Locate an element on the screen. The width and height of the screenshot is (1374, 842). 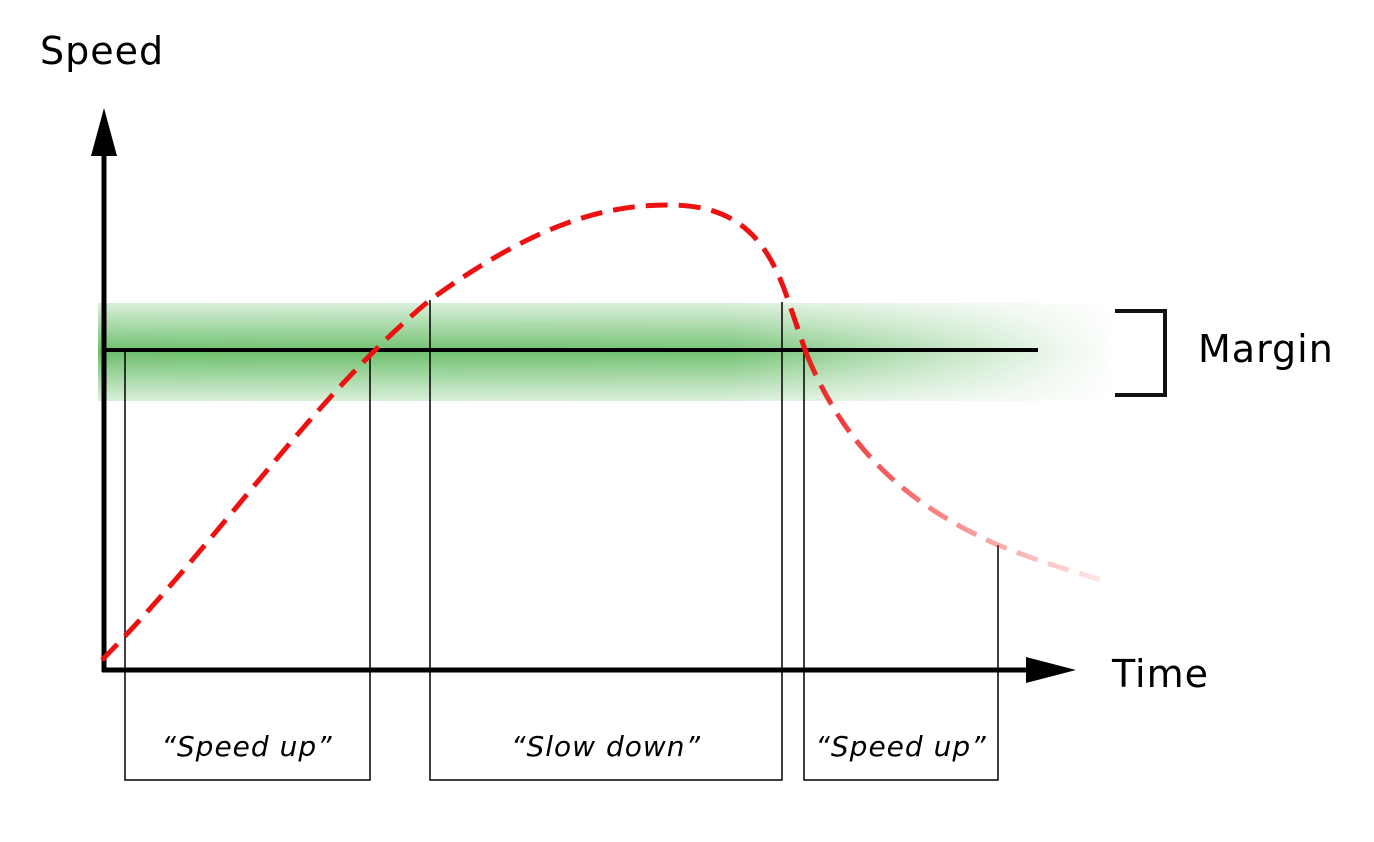
y-axis-title: Speed is located at coordinates (102, 51).